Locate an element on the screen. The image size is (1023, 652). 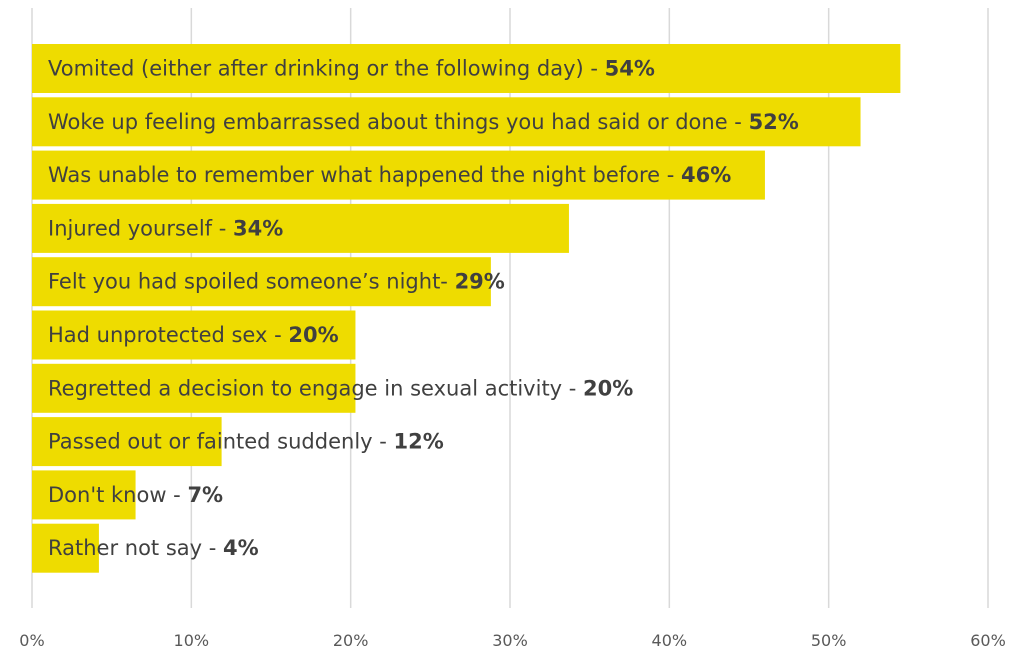
x-tick-label: 30% is located at coordinates (510, 640).